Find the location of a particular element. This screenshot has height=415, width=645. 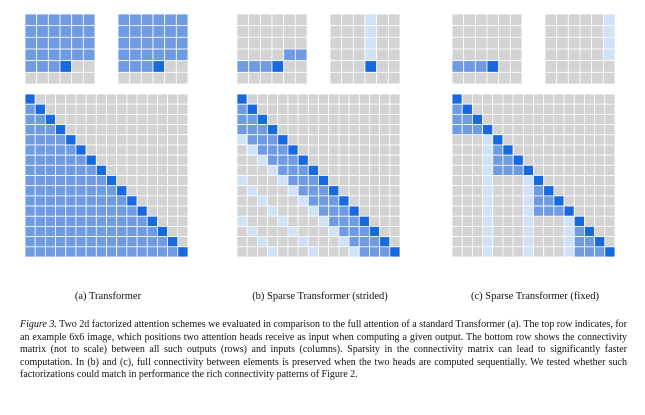

small-grid-a-head2 is located at coordinates (153, 49).